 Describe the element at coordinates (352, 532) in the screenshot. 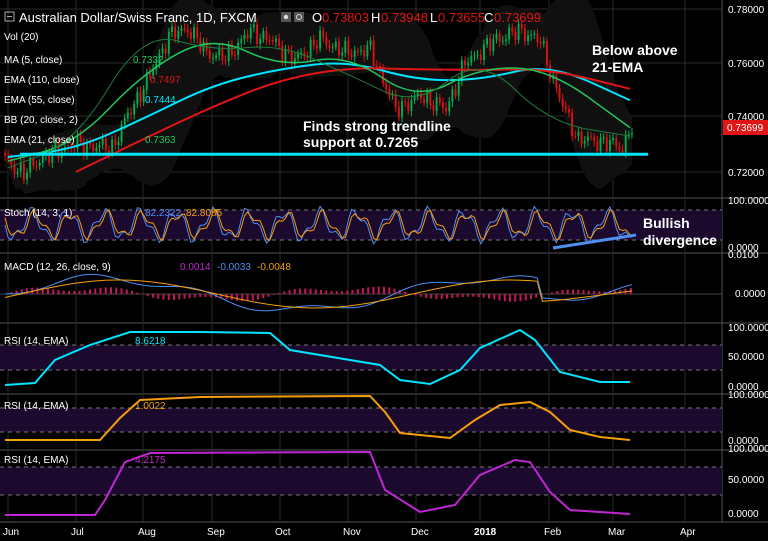

I see `x-tick-nov: Nov` at that location.